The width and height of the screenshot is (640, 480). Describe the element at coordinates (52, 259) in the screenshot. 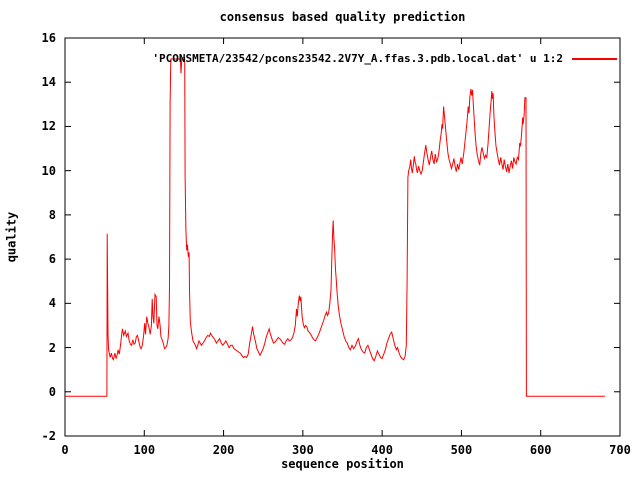

I see `y-tick-label: 6` at that location.